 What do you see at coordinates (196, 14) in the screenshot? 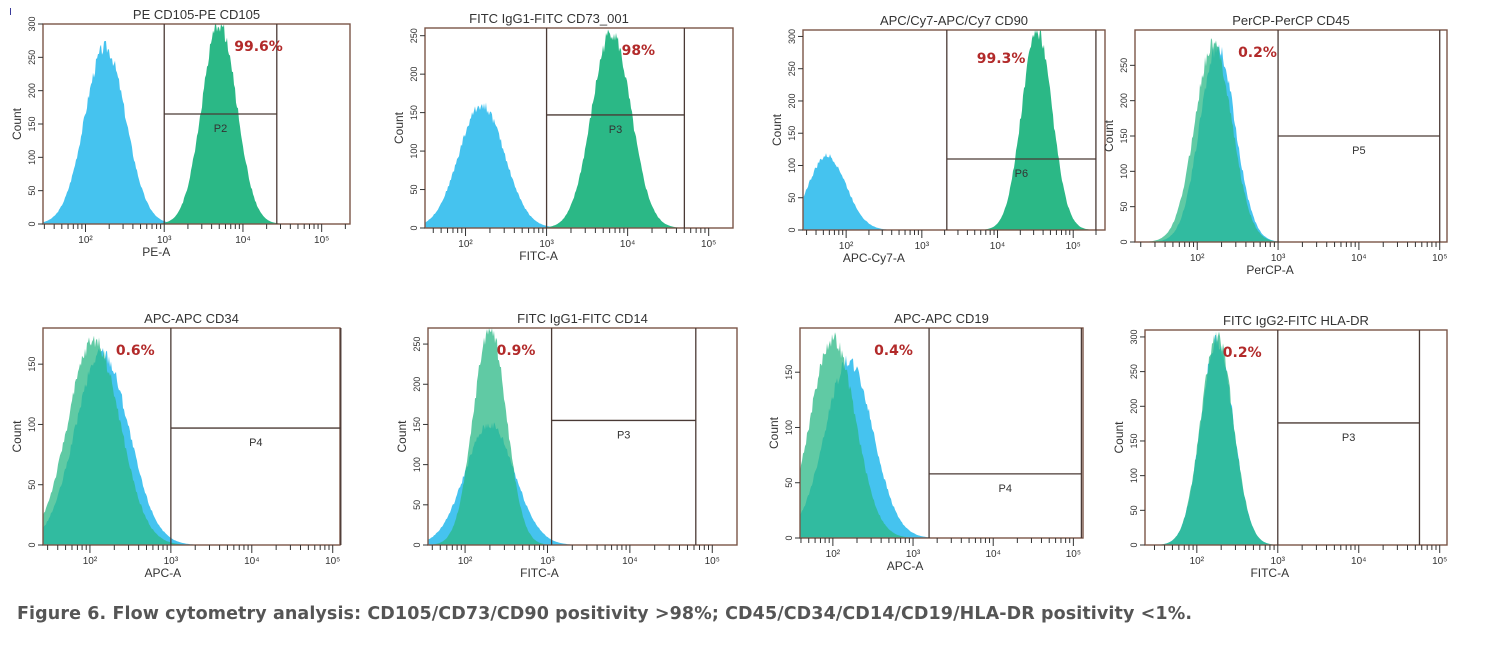
I see `panel-title: PE CD105-PE CD105` at bounding box center [196, 14].